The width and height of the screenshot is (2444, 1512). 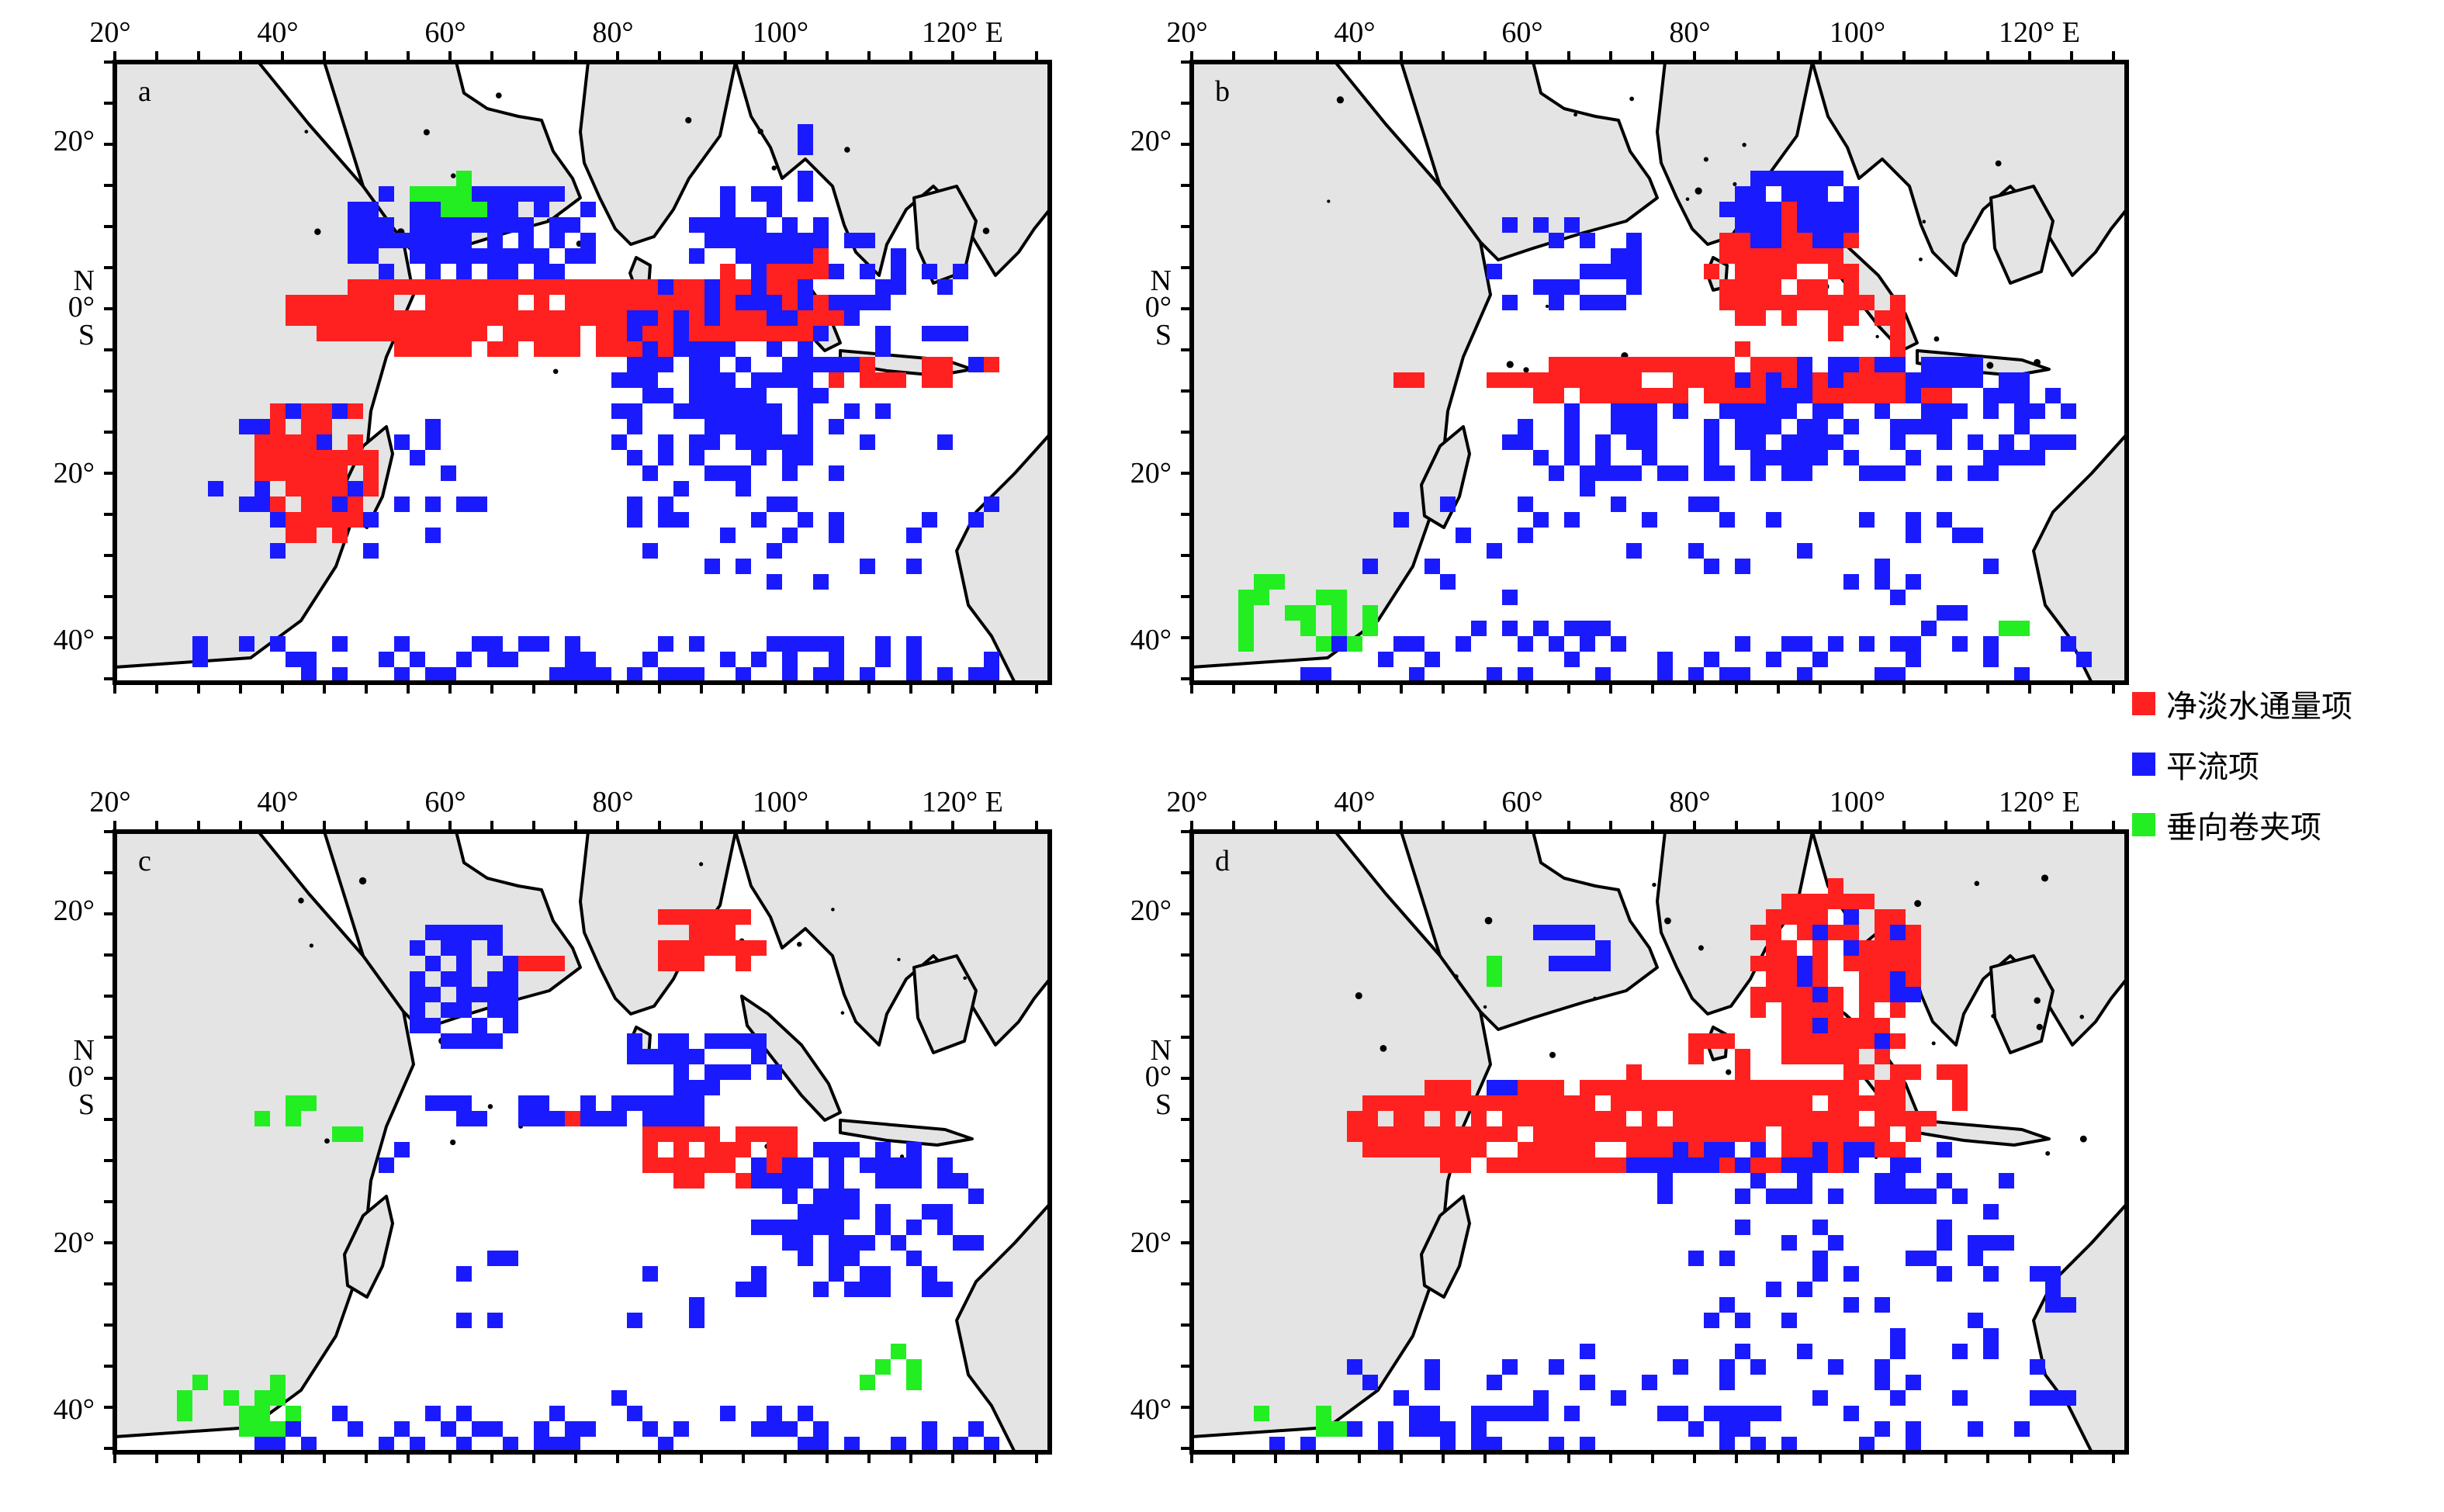 What do you see at coordinates (1521, 32) in the screenshot?
I see `lon-tick-label: 60°` at bounding box center [1521, 32].